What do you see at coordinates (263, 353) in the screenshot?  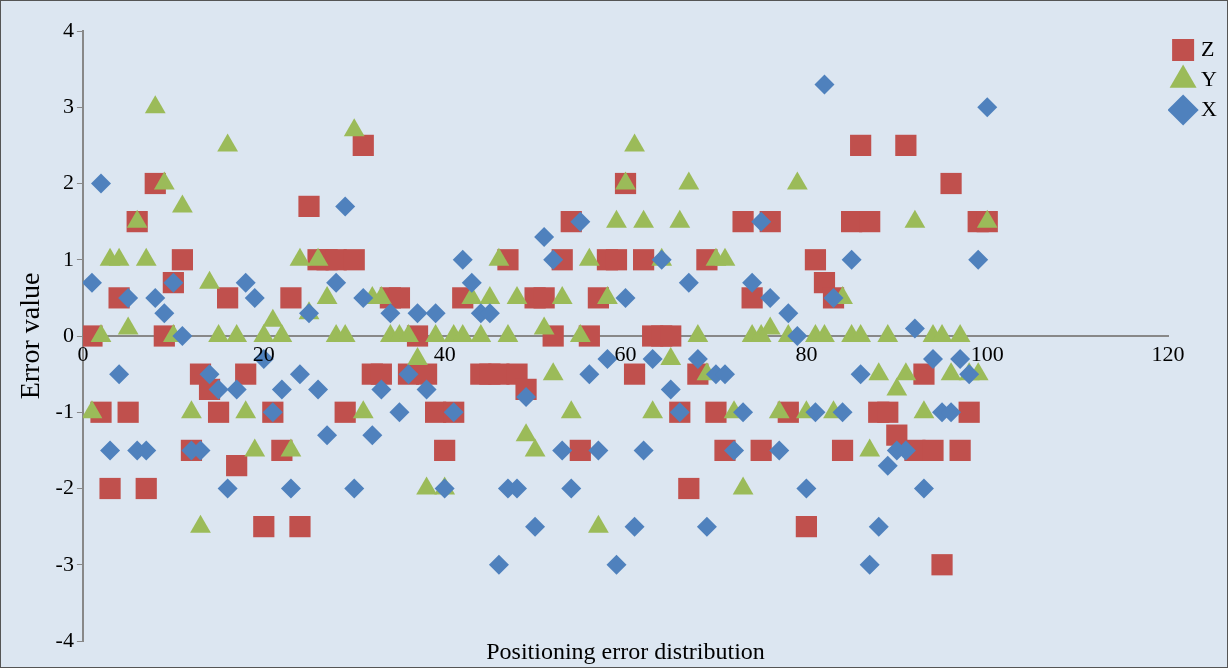 I see `x-tick-label: 20` at bounding box center [263, 353].